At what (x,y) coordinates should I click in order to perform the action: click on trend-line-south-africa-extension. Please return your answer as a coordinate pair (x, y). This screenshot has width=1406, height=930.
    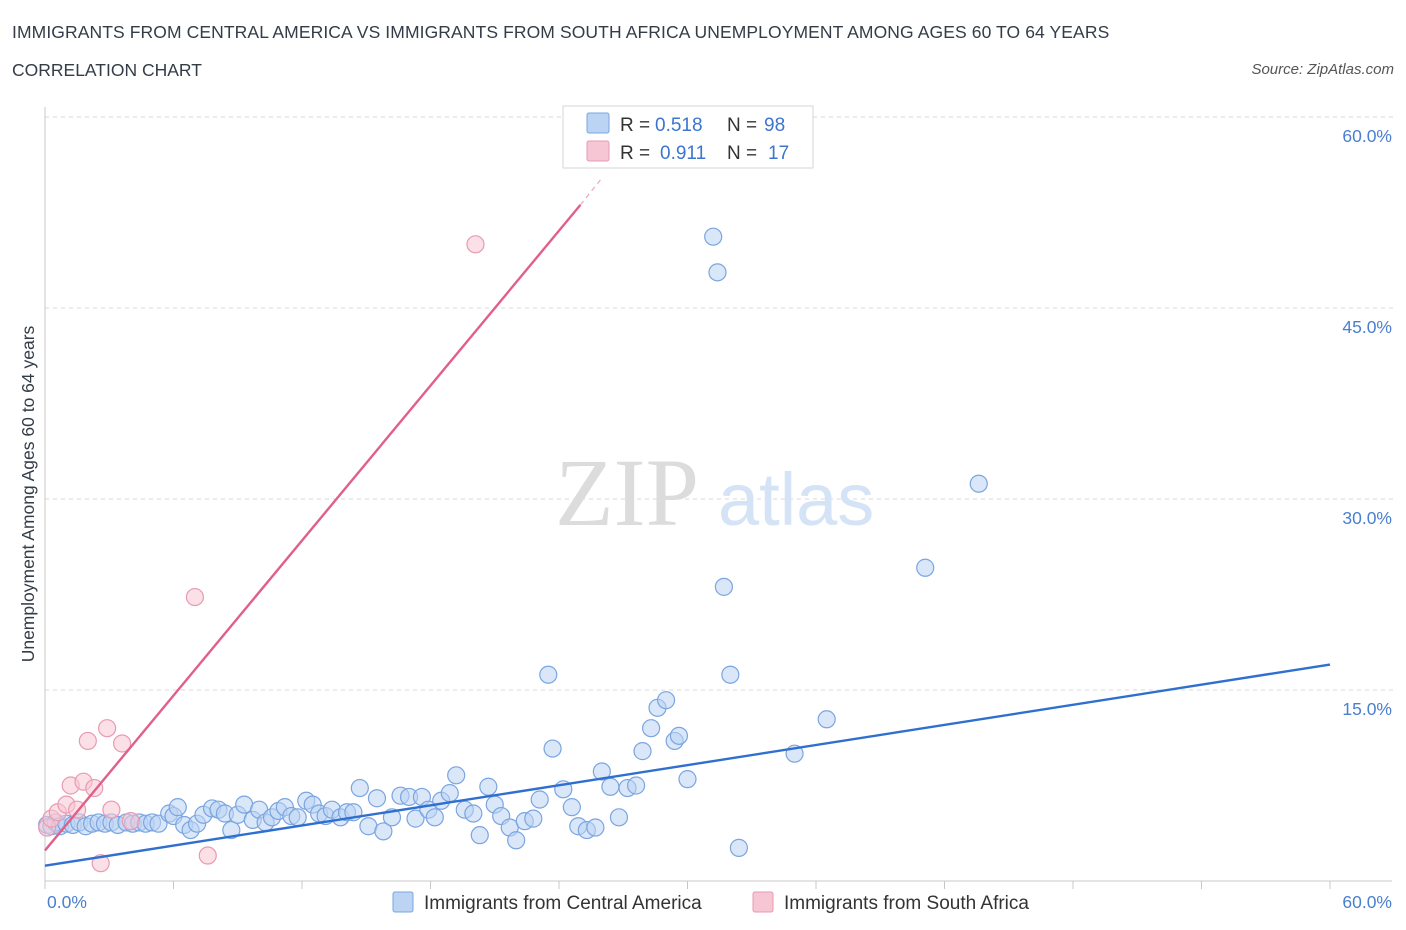
    Looking at the image, I should click on (591, 191).